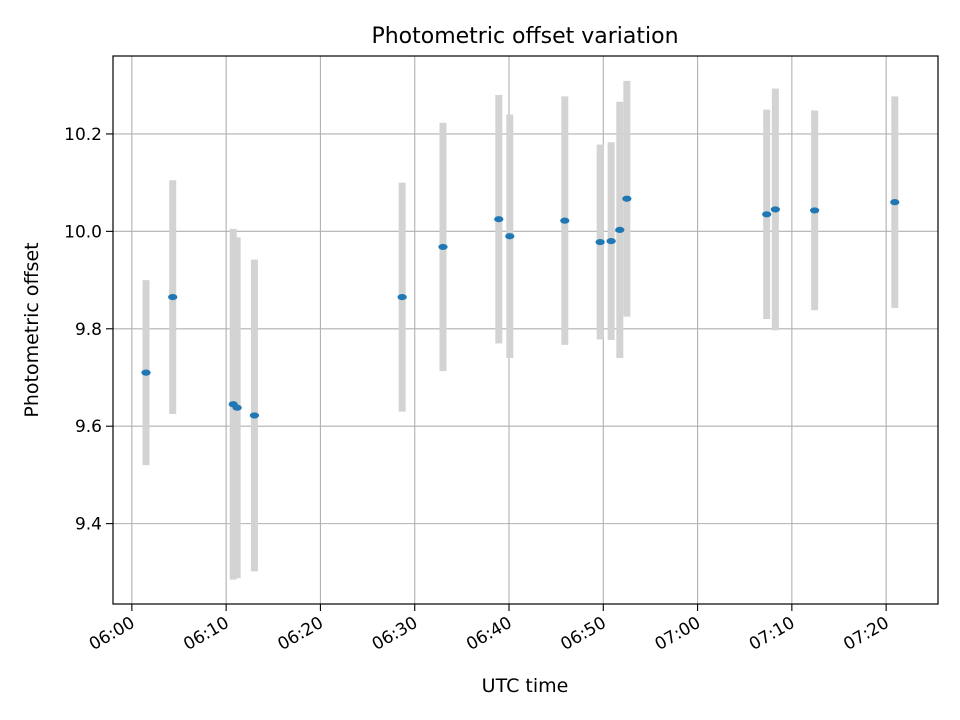 This screenshot has width=960, height=720. Describe the element at coordinates (32, 329) in the screenshot. I see `y-axis-label: Photometric offset` at that location.